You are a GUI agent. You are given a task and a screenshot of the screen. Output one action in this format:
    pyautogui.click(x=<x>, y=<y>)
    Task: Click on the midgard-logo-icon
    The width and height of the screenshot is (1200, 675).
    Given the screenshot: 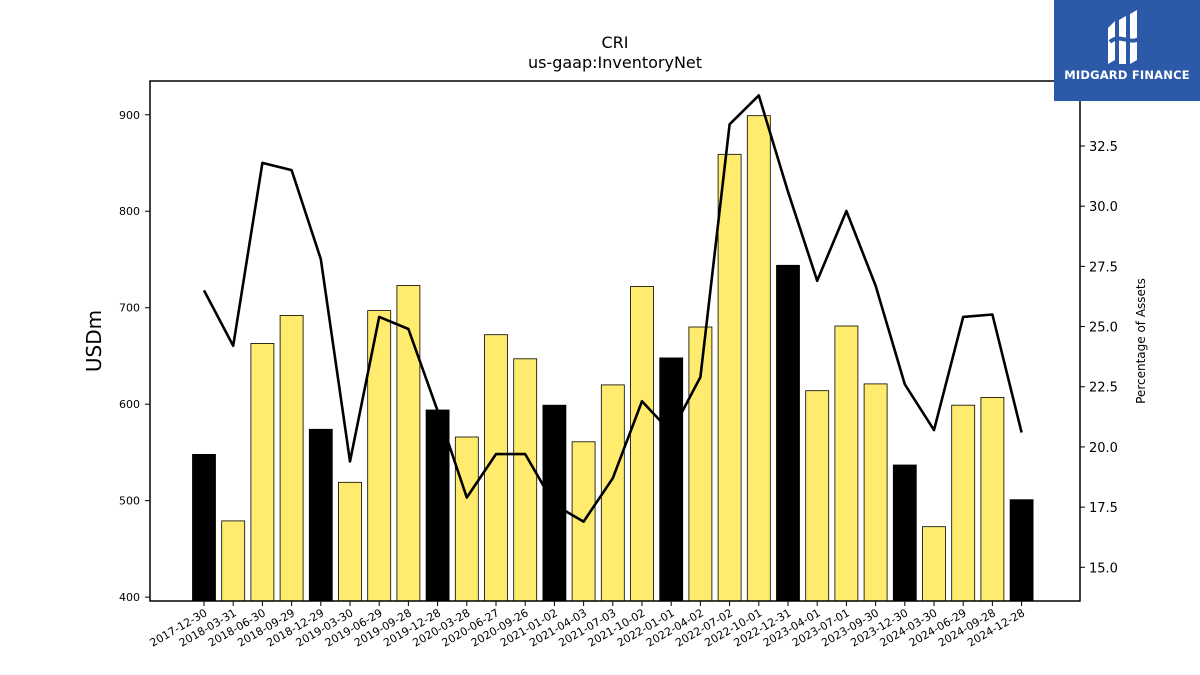 What is the action you would take?
    pyautogui.click(x=1126, y=37)
    